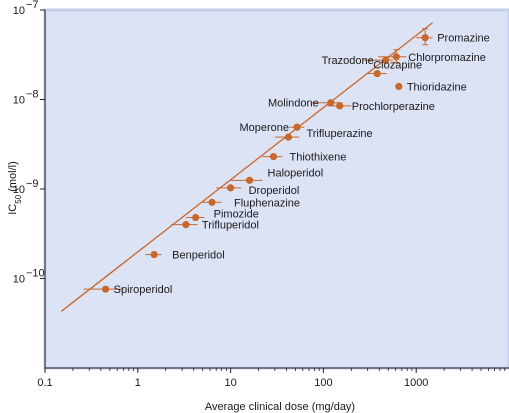  What do you see at coordinates (44, 383) in the screenshot?
I see `x-tick-label: 0.1` at bounding box center [44, 383].